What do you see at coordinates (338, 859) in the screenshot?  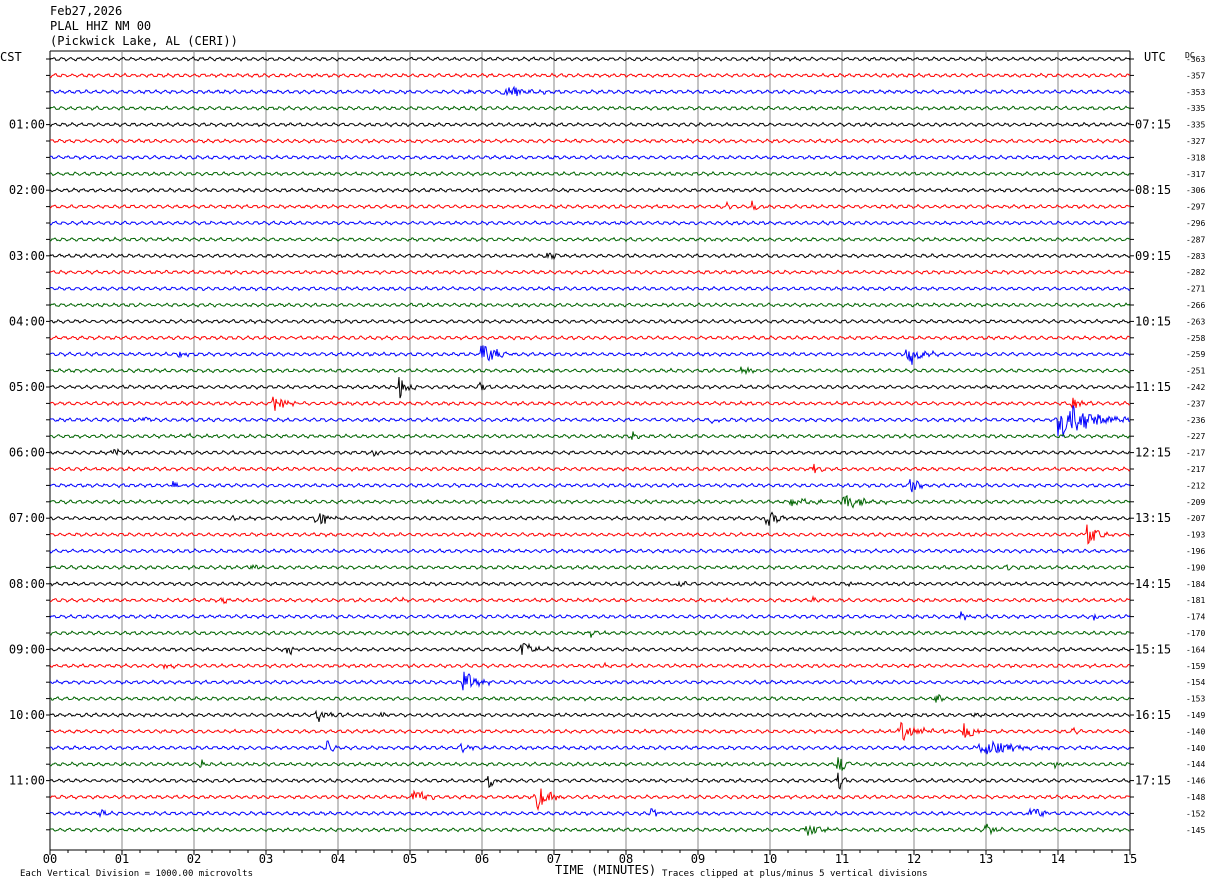 I see `x-tick-label: 04` at bounding box center [338, 859].